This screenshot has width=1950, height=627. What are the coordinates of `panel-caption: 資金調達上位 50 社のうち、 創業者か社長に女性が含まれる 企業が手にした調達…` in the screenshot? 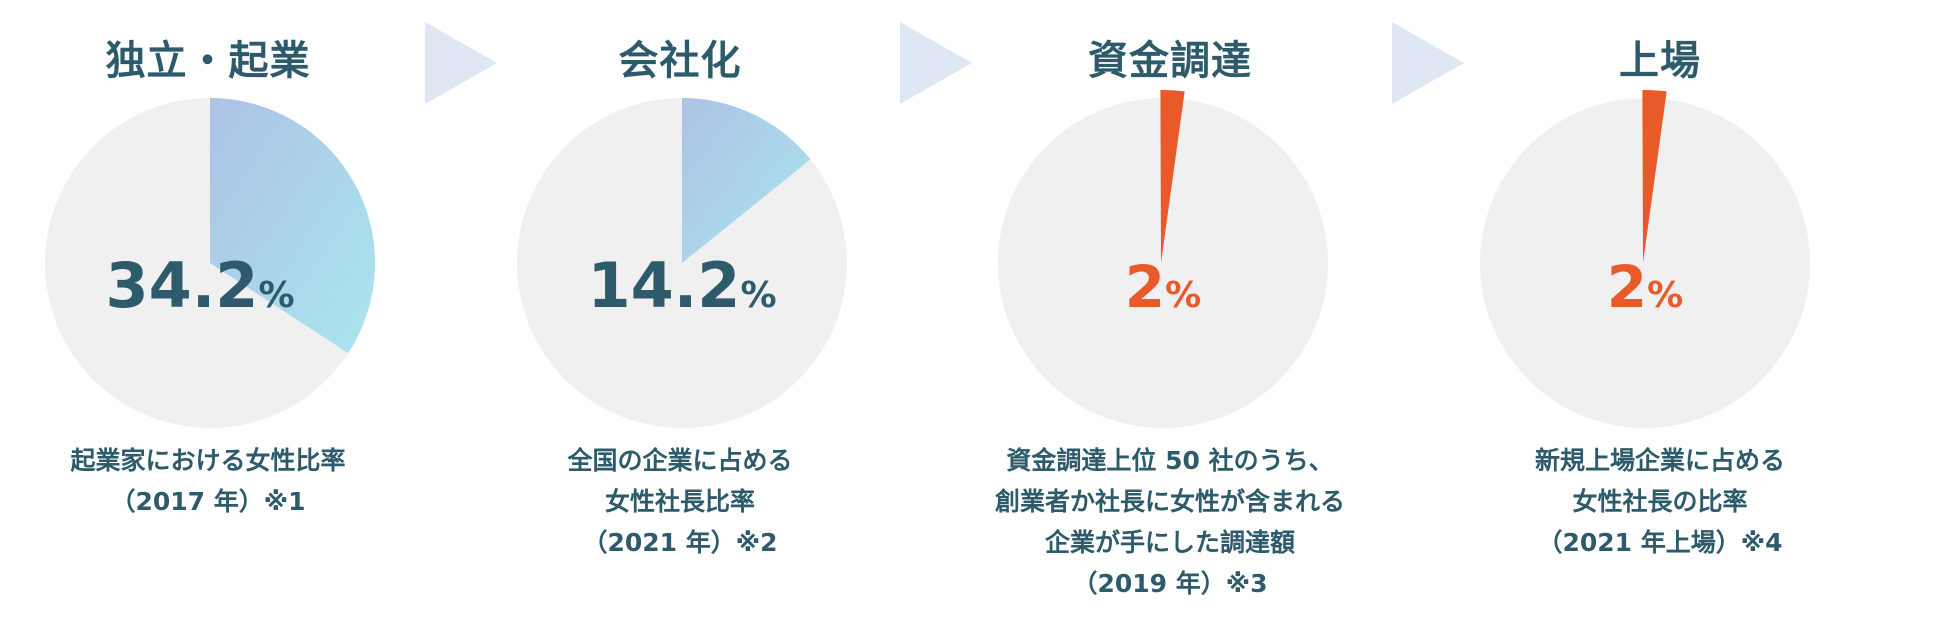 It's located at (1170, 522).